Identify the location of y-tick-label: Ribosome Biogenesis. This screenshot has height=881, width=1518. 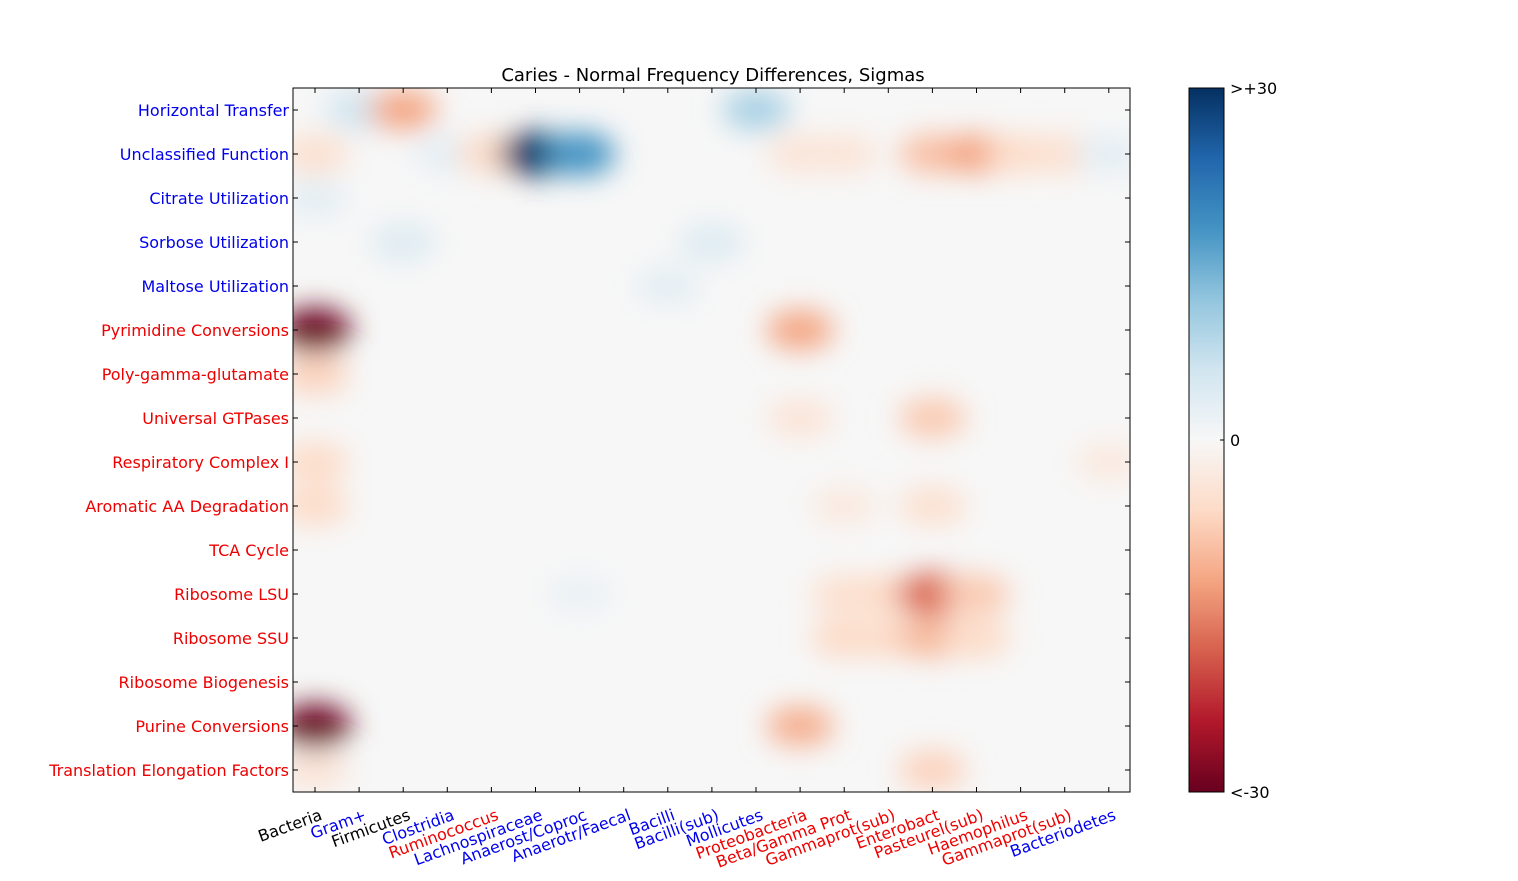
(204, 682).